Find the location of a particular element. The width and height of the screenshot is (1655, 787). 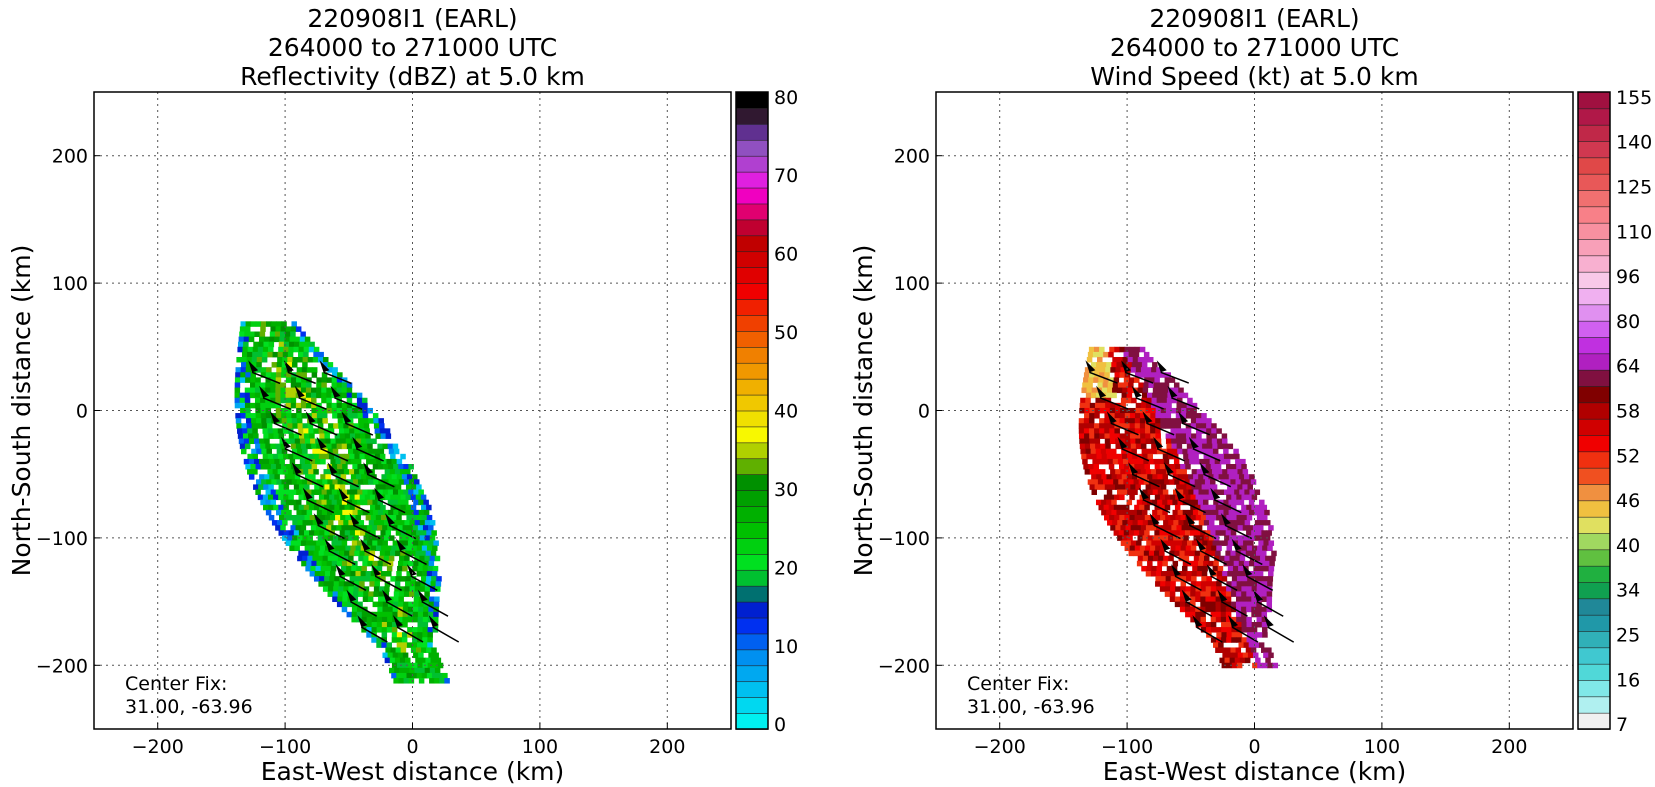

data-field is located at coordinates (1178, 507).